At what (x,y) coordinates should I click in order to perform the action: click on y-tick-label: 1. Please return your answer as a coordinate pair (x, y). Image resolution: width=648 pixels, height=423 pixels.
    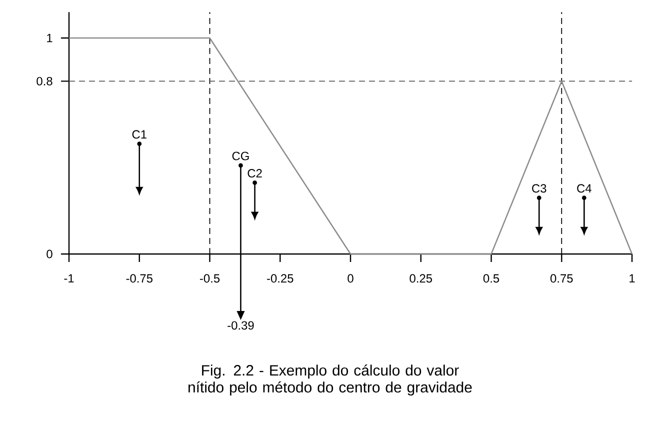
    Looking at the image, I should click on (49, 38).